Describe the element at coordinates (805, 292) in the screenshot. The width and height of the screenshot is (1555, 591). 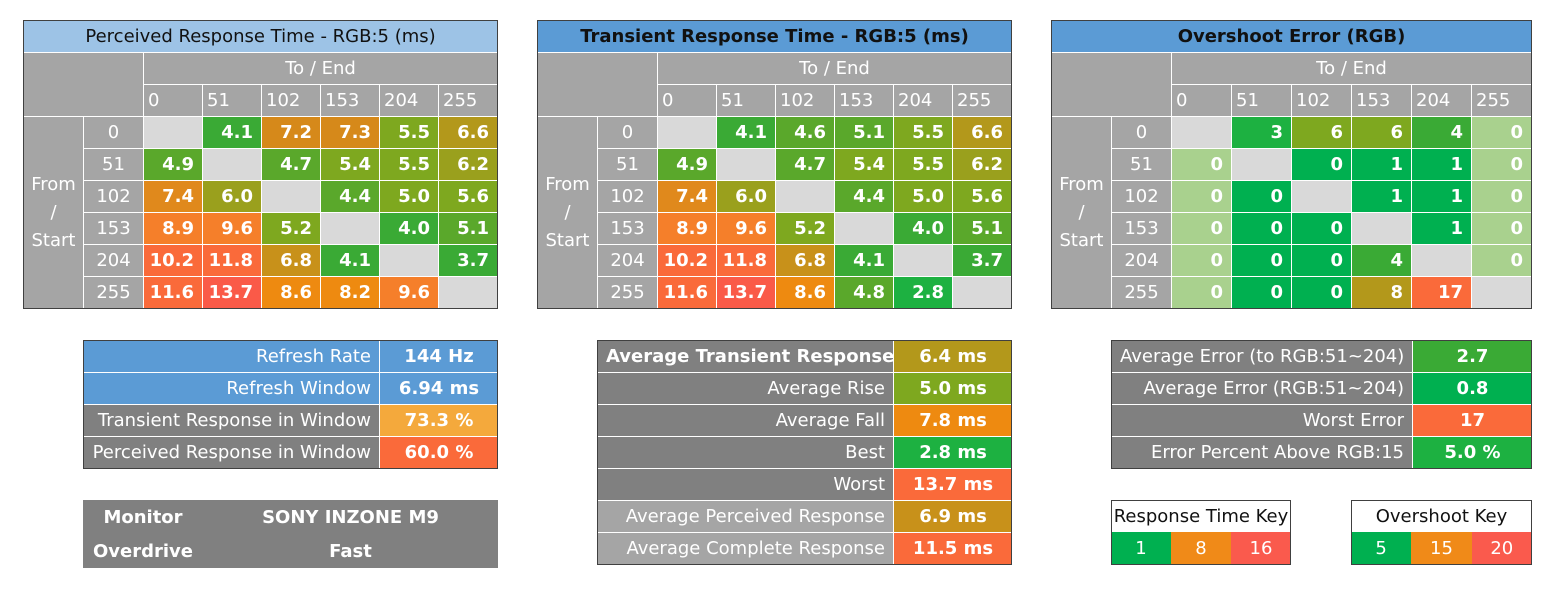
I see `heatmap-cell: 8.6` at that location.